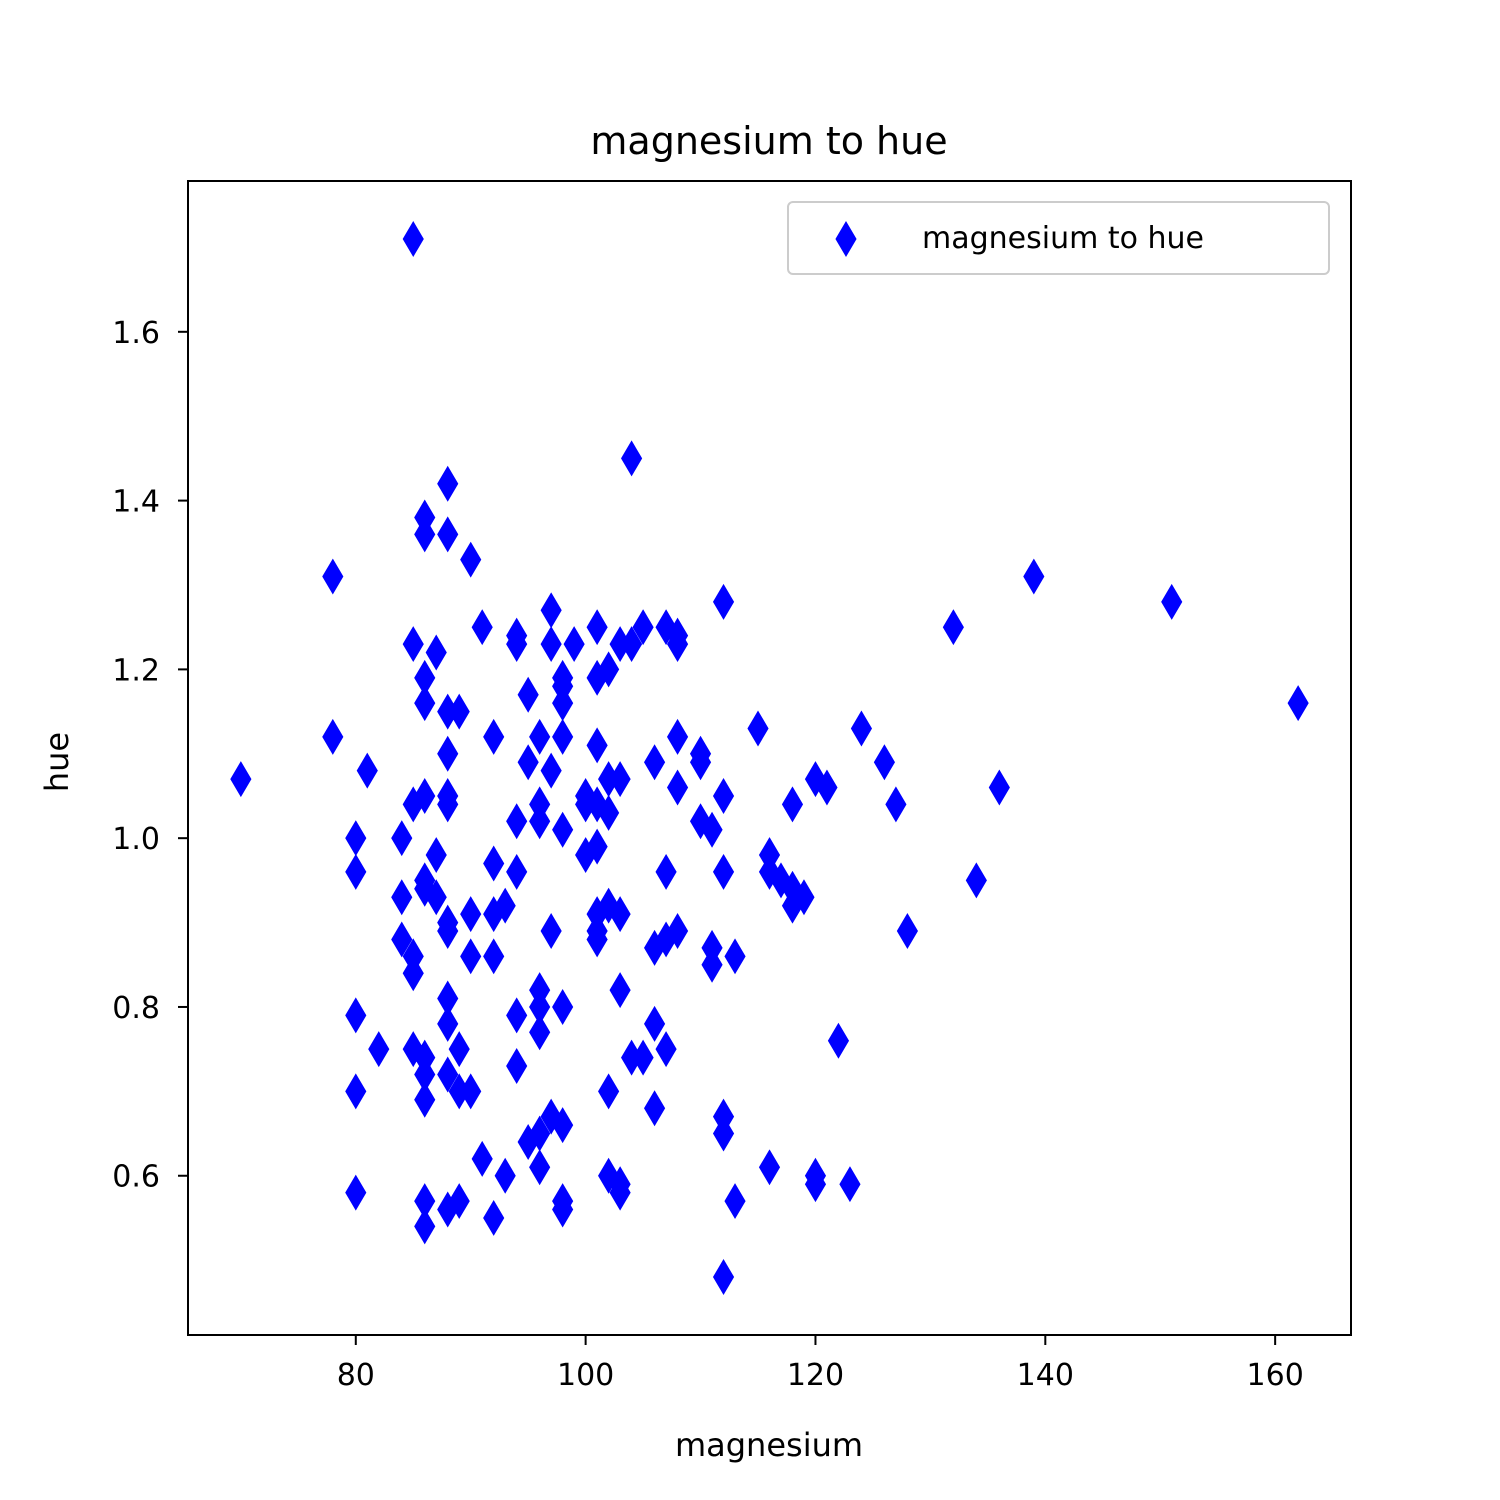  What do you see at coordinates (815, 1375) in the screenshot?
I see `x-tick-label: 120` at bounding box center [815, 1375].